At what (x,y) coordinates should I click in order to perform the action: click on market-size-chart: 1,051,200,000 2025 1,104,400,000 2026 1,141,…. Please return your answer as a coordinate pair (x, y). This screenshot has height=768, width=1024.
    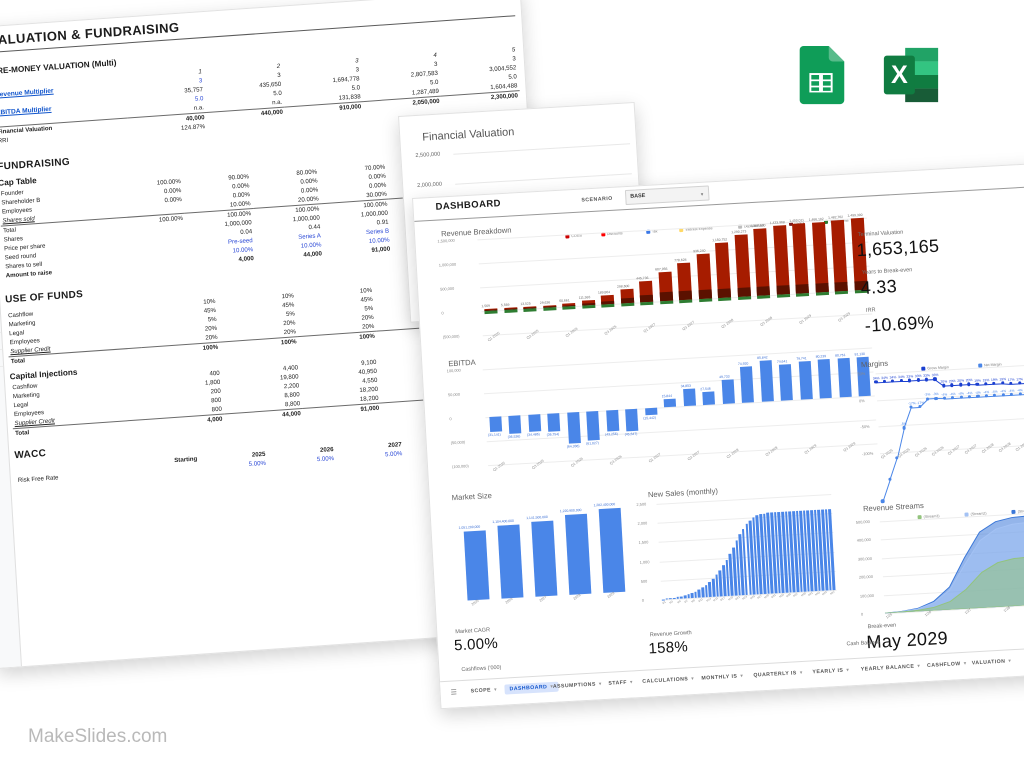
    Looking at the image, I should click on (543, 553).